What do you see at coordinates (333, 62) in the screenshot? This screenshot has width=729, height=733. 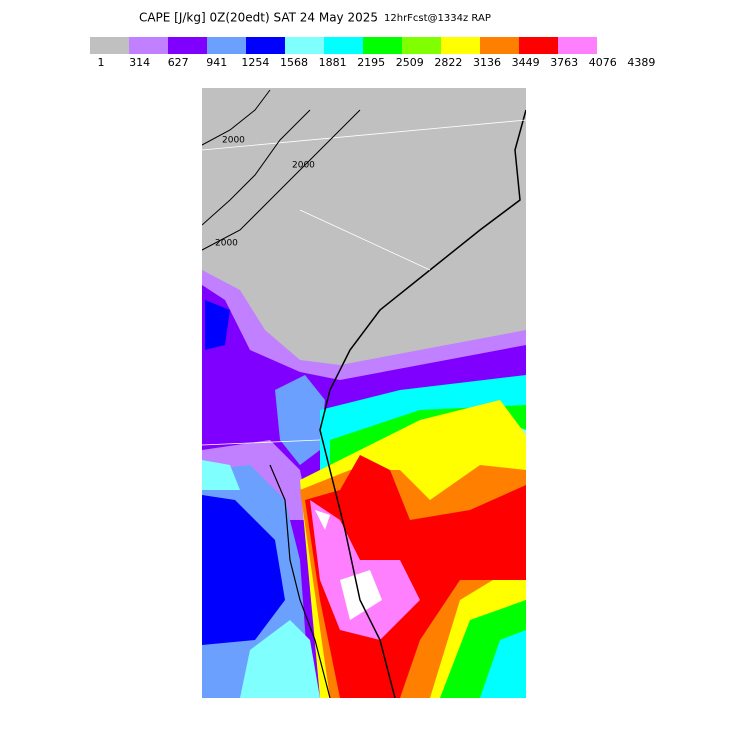 I see `colorbar-label: 1881` at bounding box center [333, 62].